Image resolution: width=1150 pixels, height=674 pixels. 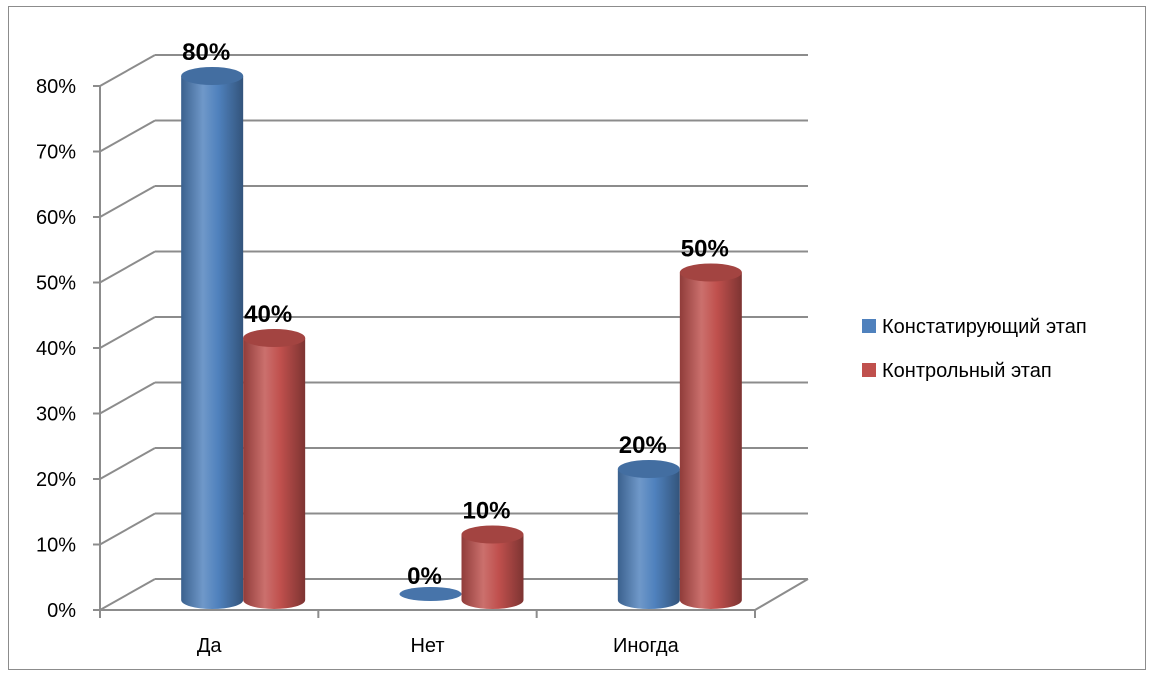 I want to click on y-tick-label: 80%, so click(x=56, y=87).